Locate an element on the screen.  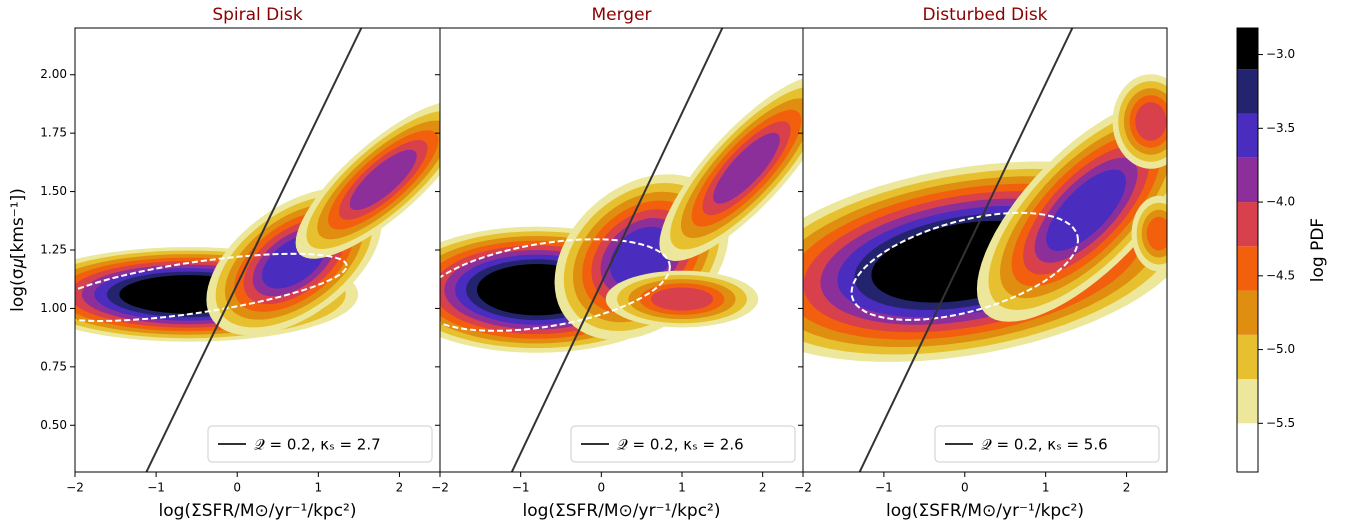
legend-label: 𝒬 = 0.2, κₛ = 5.6 is located at coordinates (1044, 445).